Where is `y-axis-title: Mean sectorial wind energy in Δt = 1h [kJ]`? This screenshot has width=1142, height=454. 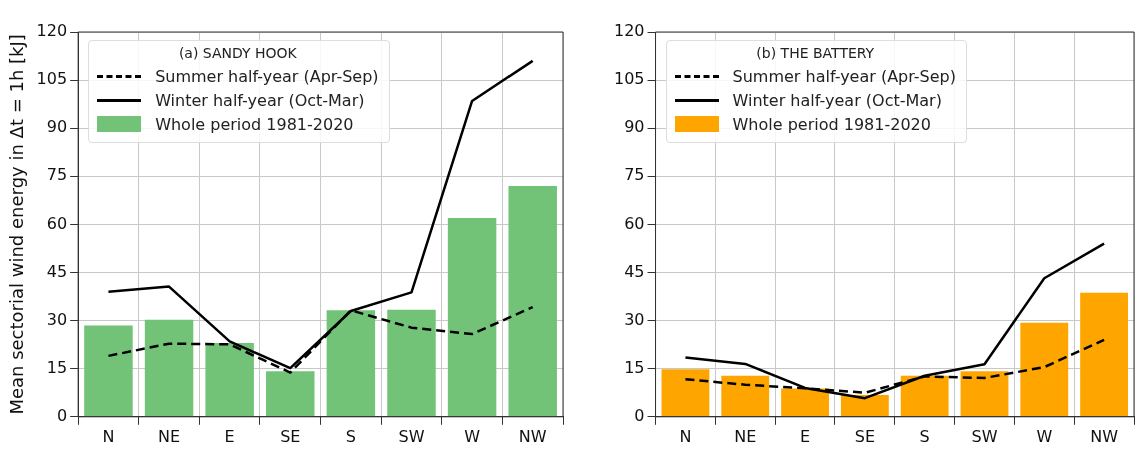
y-axis-title: Mean sectorial wind energy in Δt = 1h [kJ] is located at coordinates (17, 224).